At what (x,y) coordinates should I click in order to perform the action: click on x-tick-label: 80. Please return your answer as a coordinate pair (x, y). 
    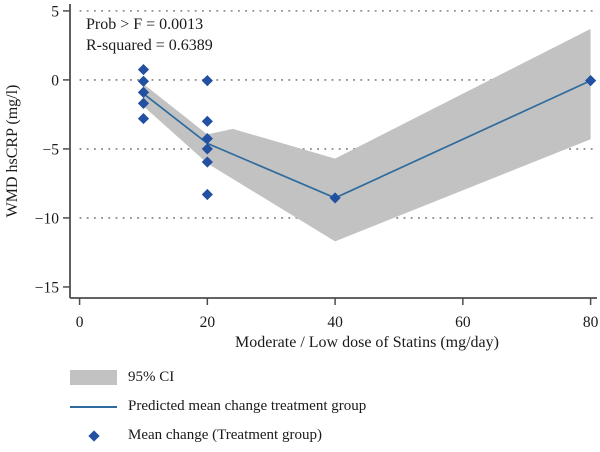
    Looking at the image, I should click on (591, 322).